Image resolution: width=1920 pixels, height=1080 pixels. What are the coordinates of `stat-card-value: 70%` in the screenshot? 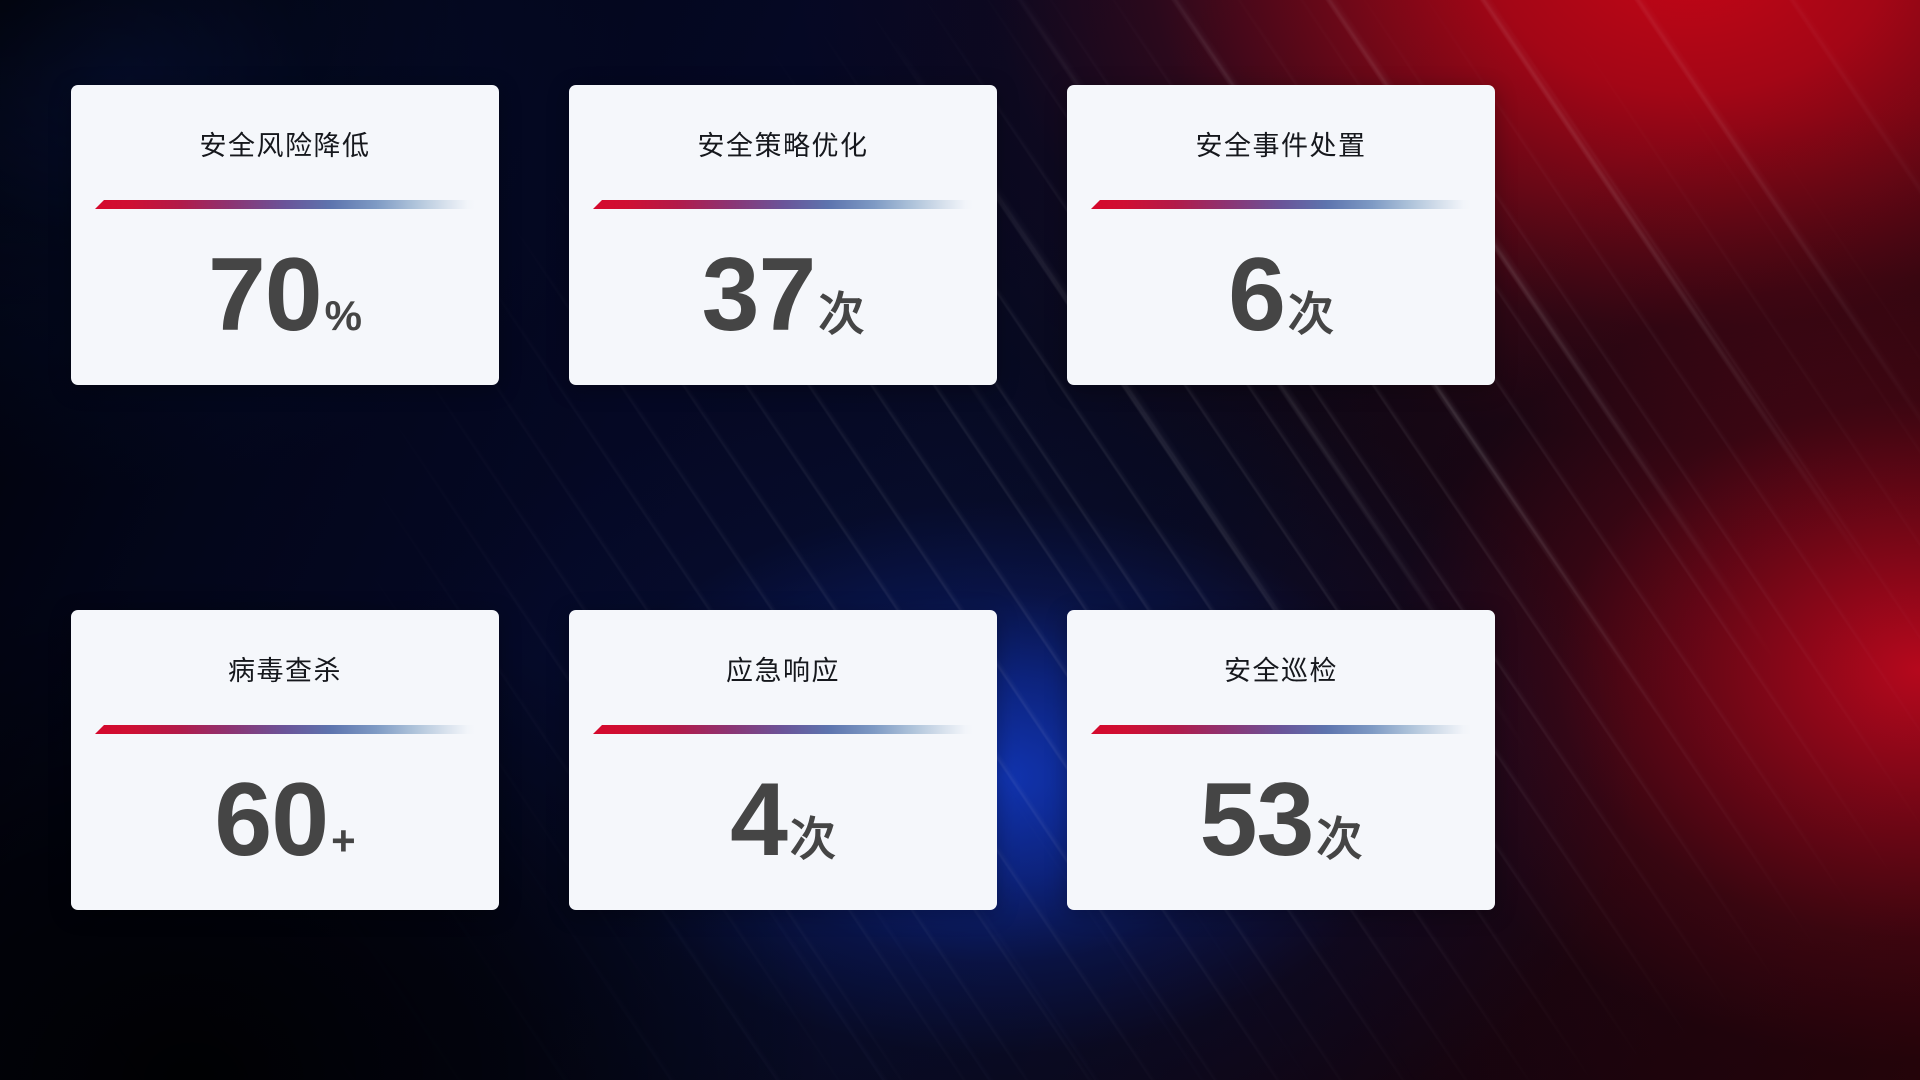 It's located at (285, 295).